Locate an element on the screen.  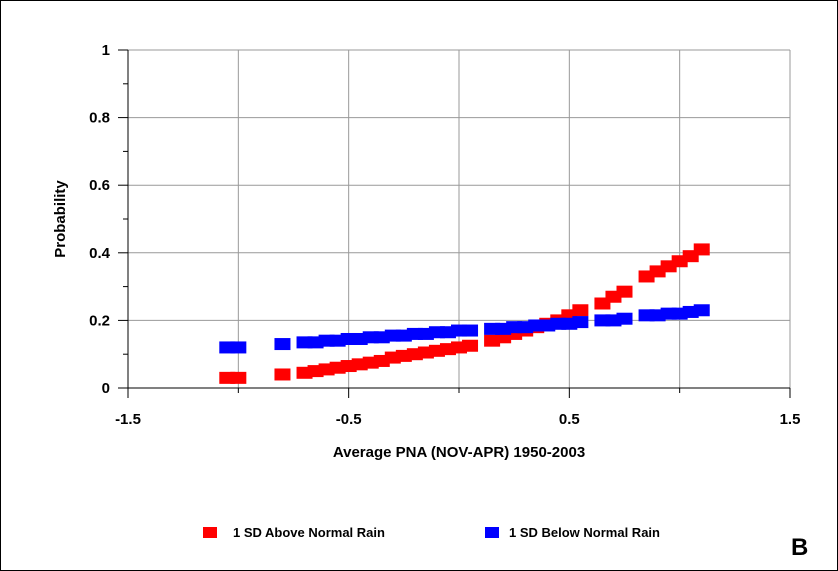
data-series is located at coordinates (464, 313).